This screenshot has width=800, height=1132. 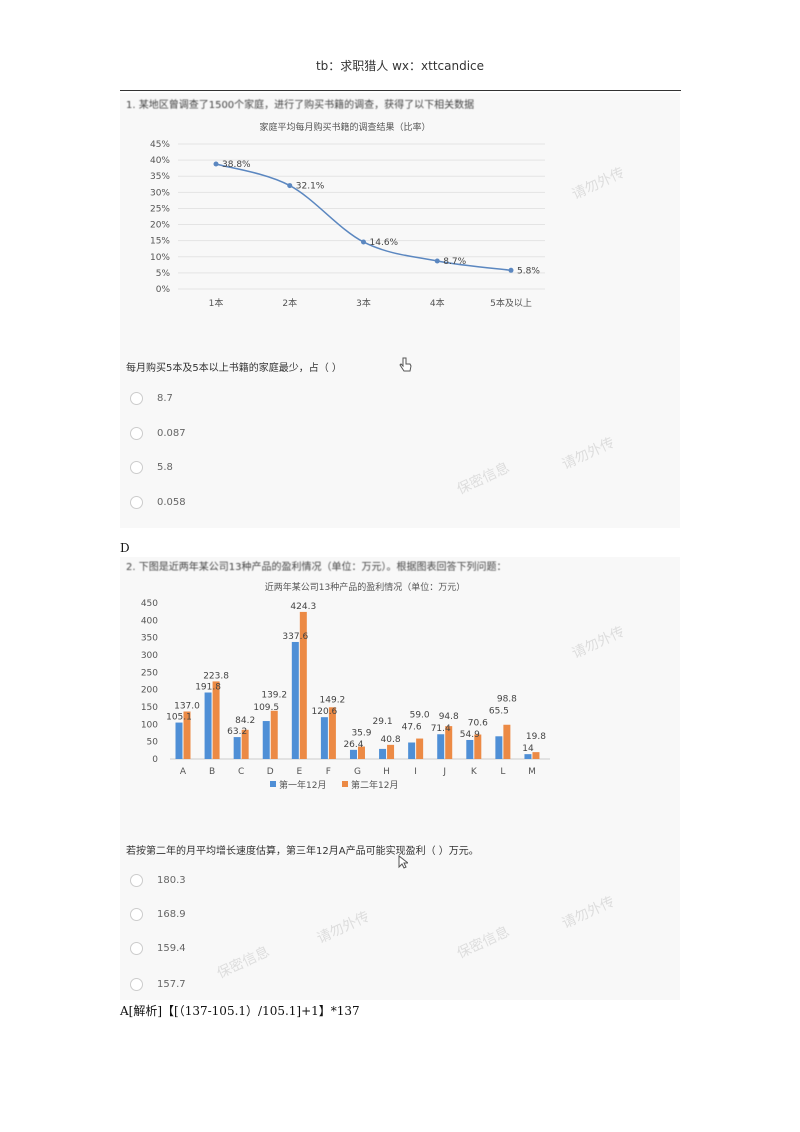 I want to click on x-tick-label: B, so click(x=212, y=772).